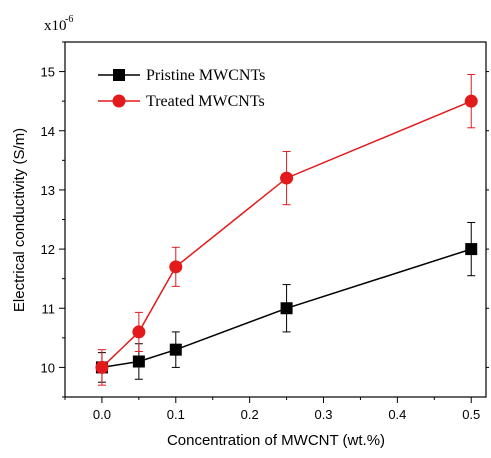 The width and height of the screenshot is (491, 458). I want to click on legend-label-treated: Treated MWCNTs, so click(205, 101).